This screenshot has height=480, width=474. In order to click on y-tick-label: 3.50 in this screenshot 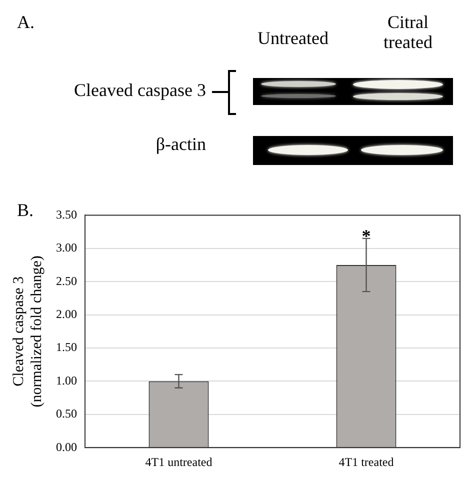, I will do `click(66, 214)`.